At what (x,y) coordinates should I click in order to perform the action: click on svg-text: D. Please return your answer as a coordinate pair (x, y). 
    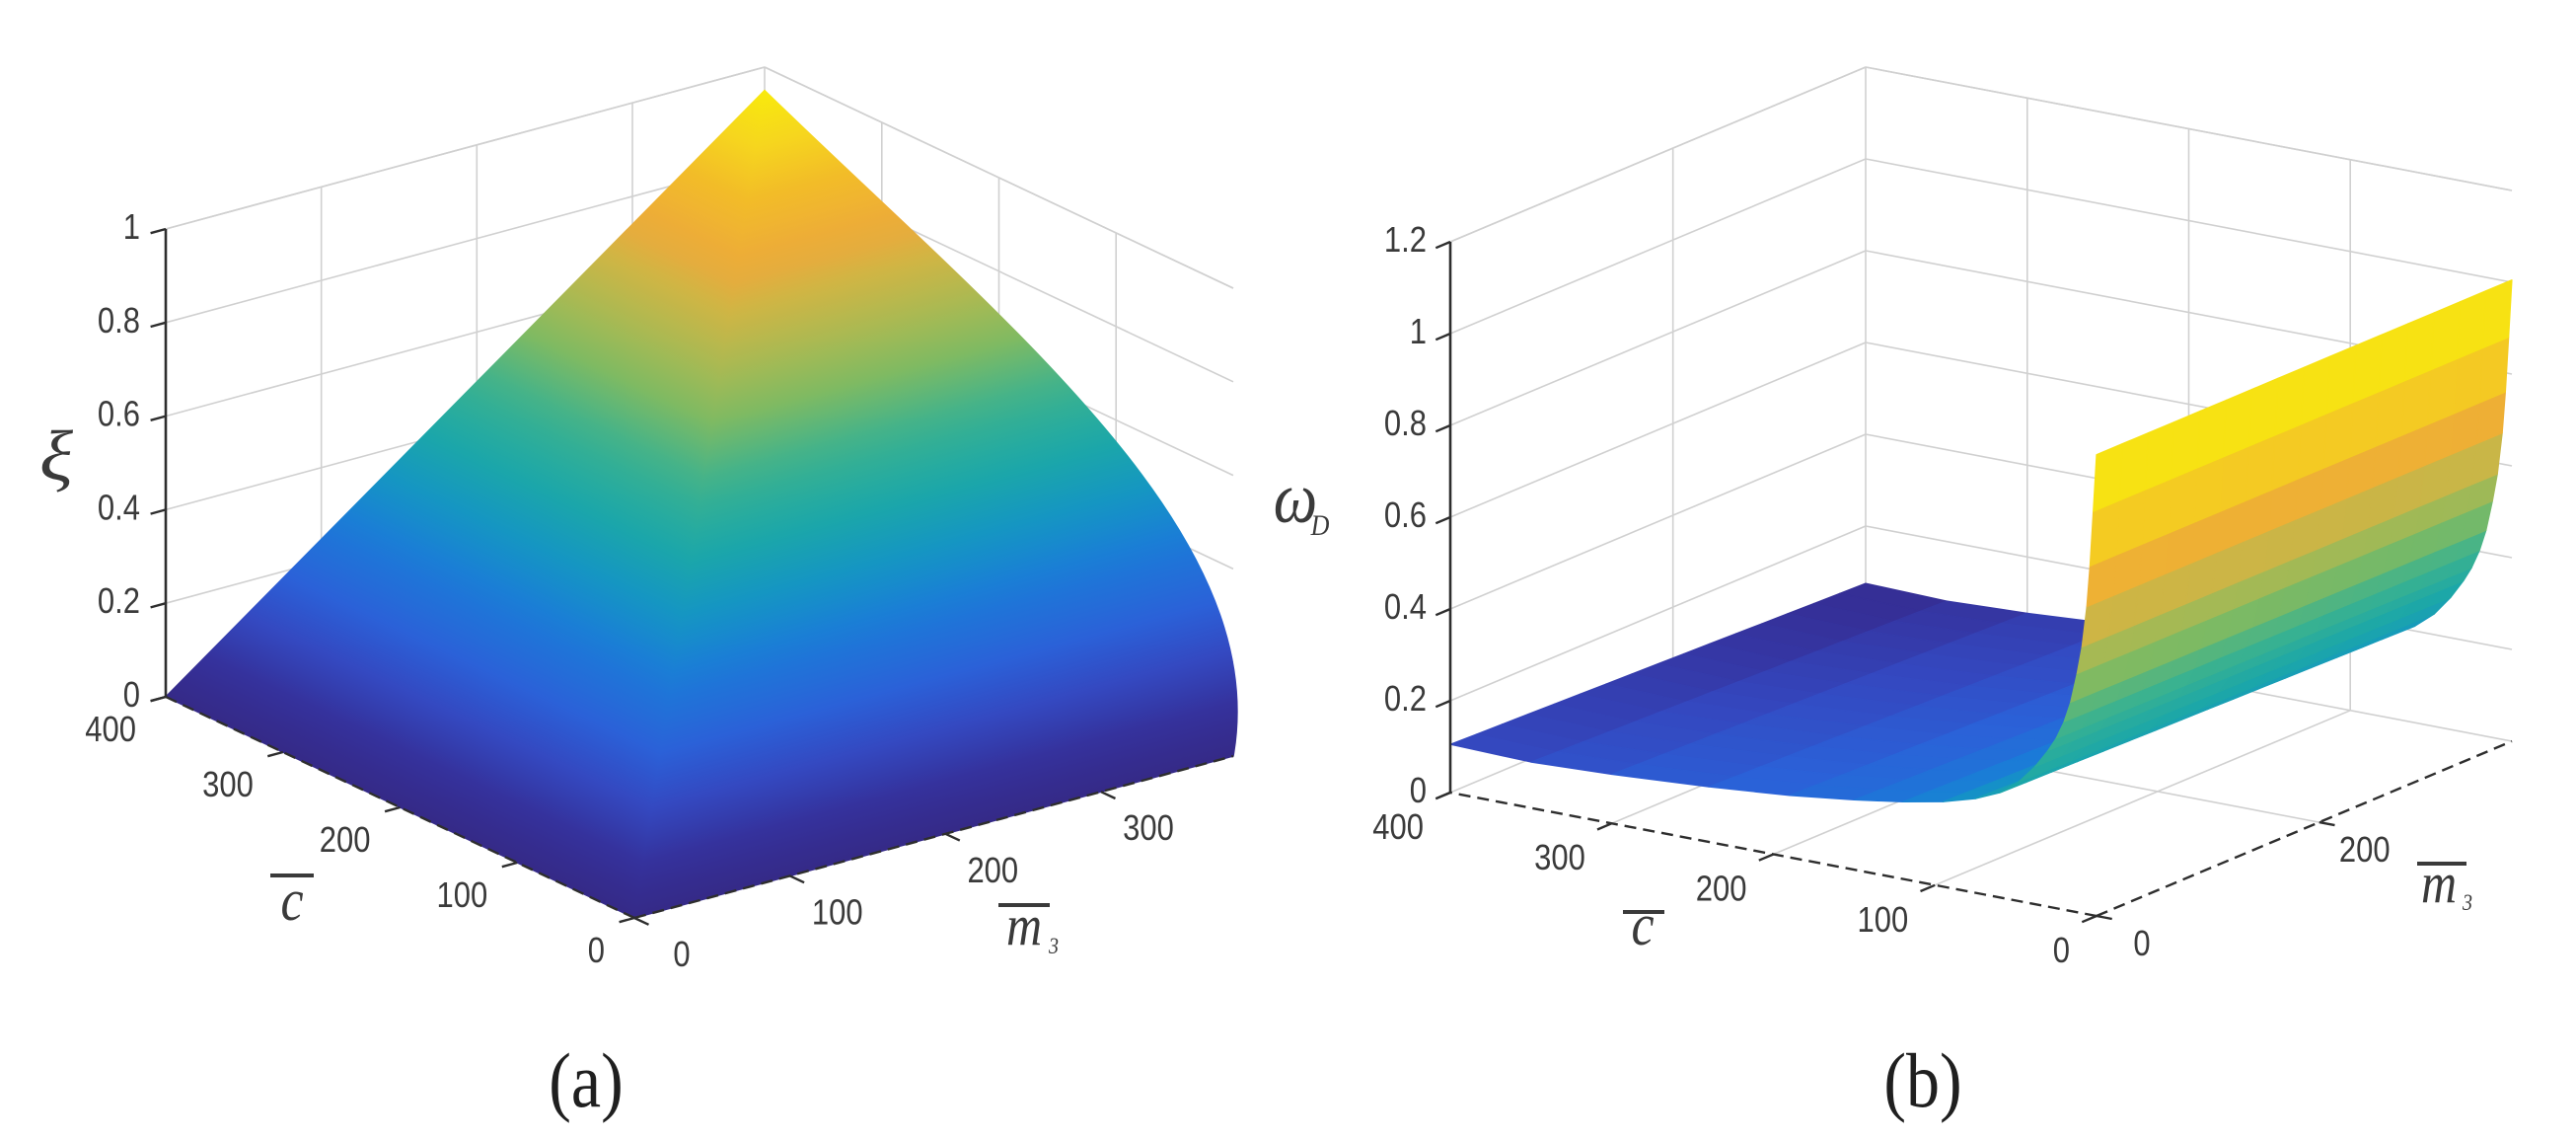
    Looking at the image, I should click on (1320, 525).